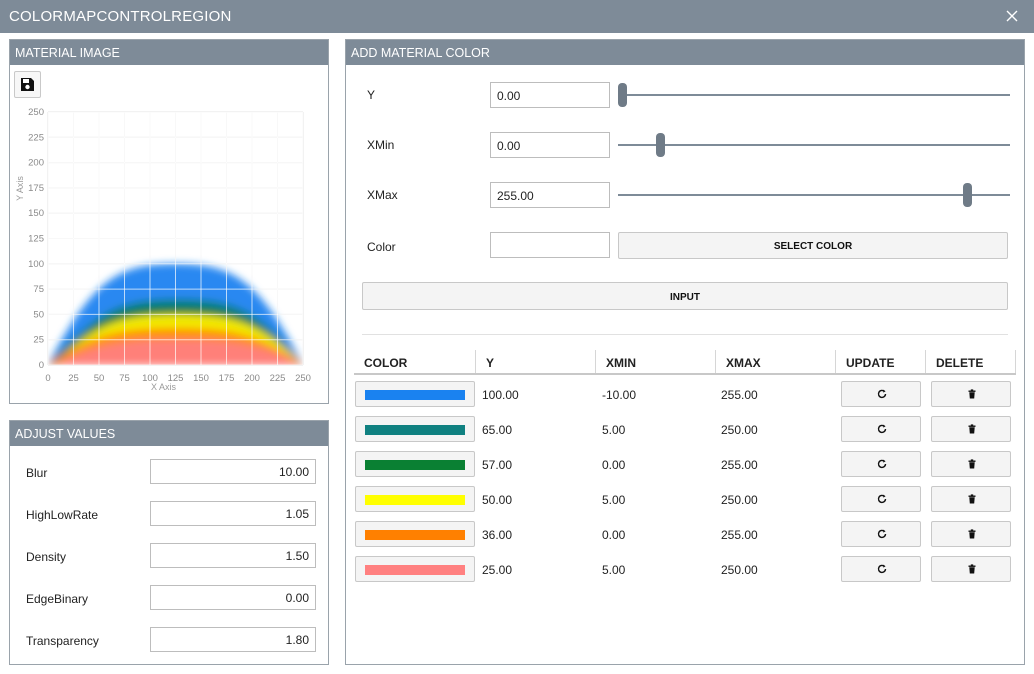 This screenshot has height=674, width=1034. Describe the element at coordinates (169, 433) in the screenshot. I see `adjust-values-header: ADJUST VALUES` at that location.